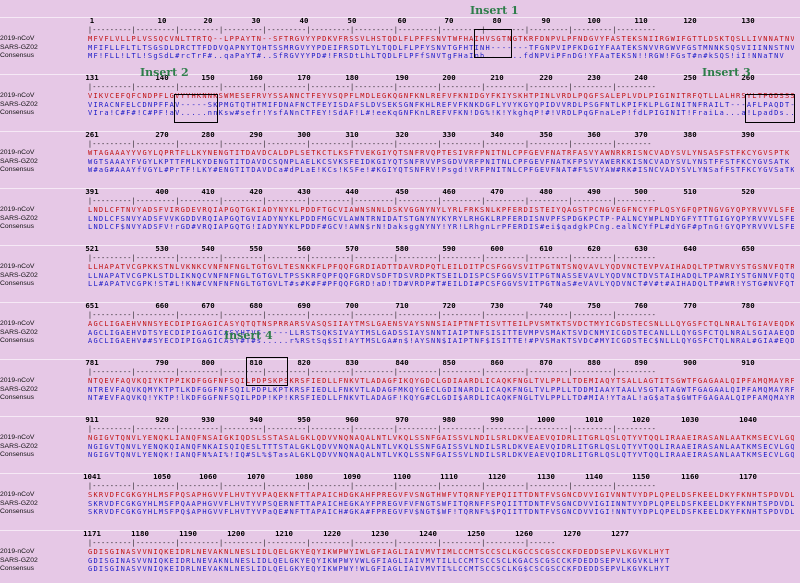 This screenshot has width=800, height=583. Describe the element at coordinates (208, 77) in the screenshot. I see `ruler-number: 150` at that location.